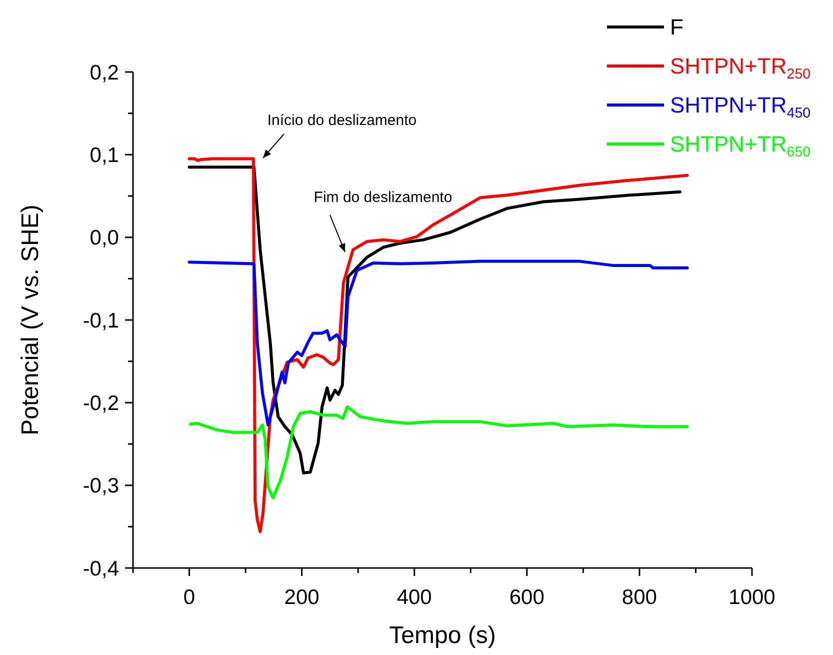  Describe the element at coordinates (442, 635) in the screenshot. I see `x-axis-title: Tempo (s)` at that location.